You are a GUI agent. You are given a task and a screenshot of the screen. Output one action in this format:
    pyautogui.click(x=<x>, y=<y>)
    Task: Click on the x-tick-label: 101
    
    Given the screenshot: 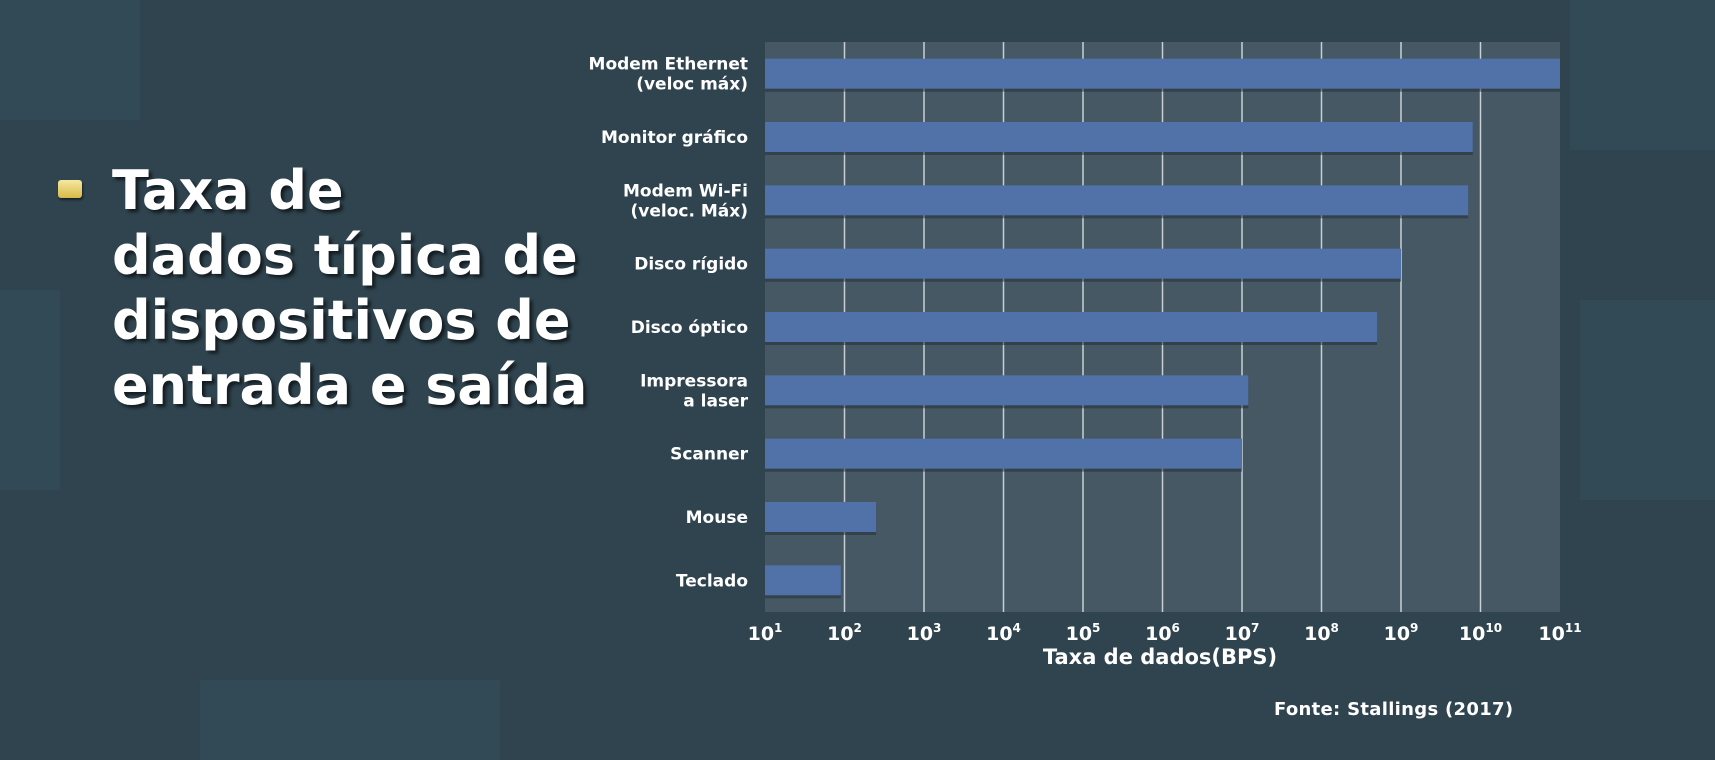 What is the action you would take?
    pyautogui.click(x=765, y=633)
    